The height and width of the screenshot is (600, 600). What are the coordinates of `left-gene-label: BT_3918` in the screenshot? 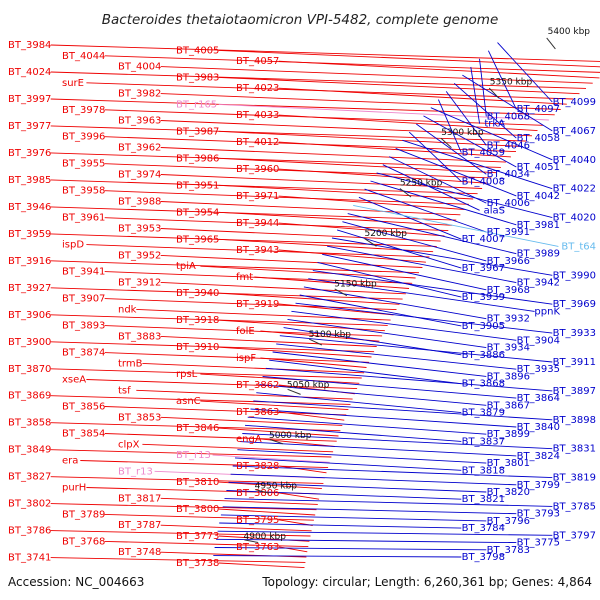 It's located at (197, 320).